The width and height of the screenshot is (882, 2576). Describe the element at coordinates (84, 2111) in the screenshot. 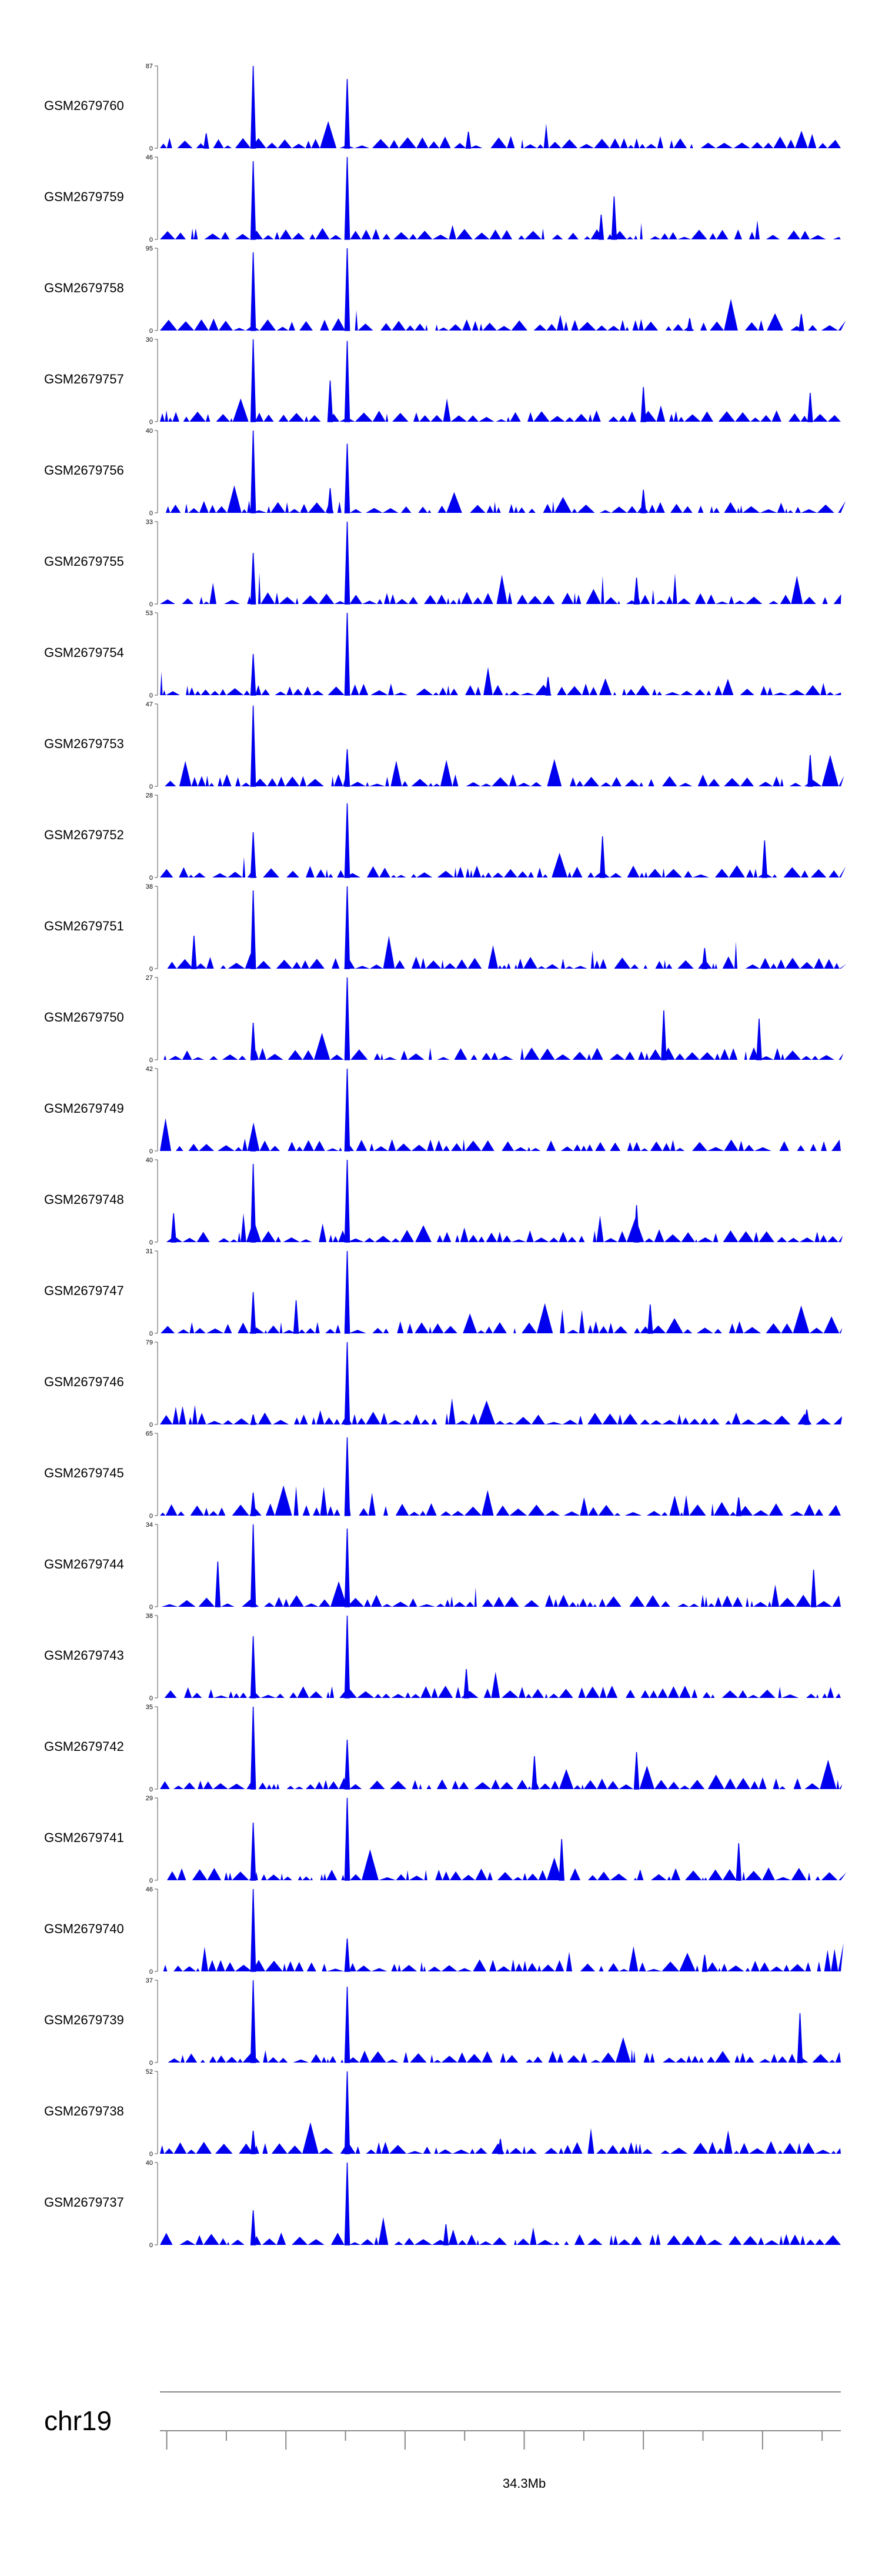

I see `track-label: GSM2679738` at that location.